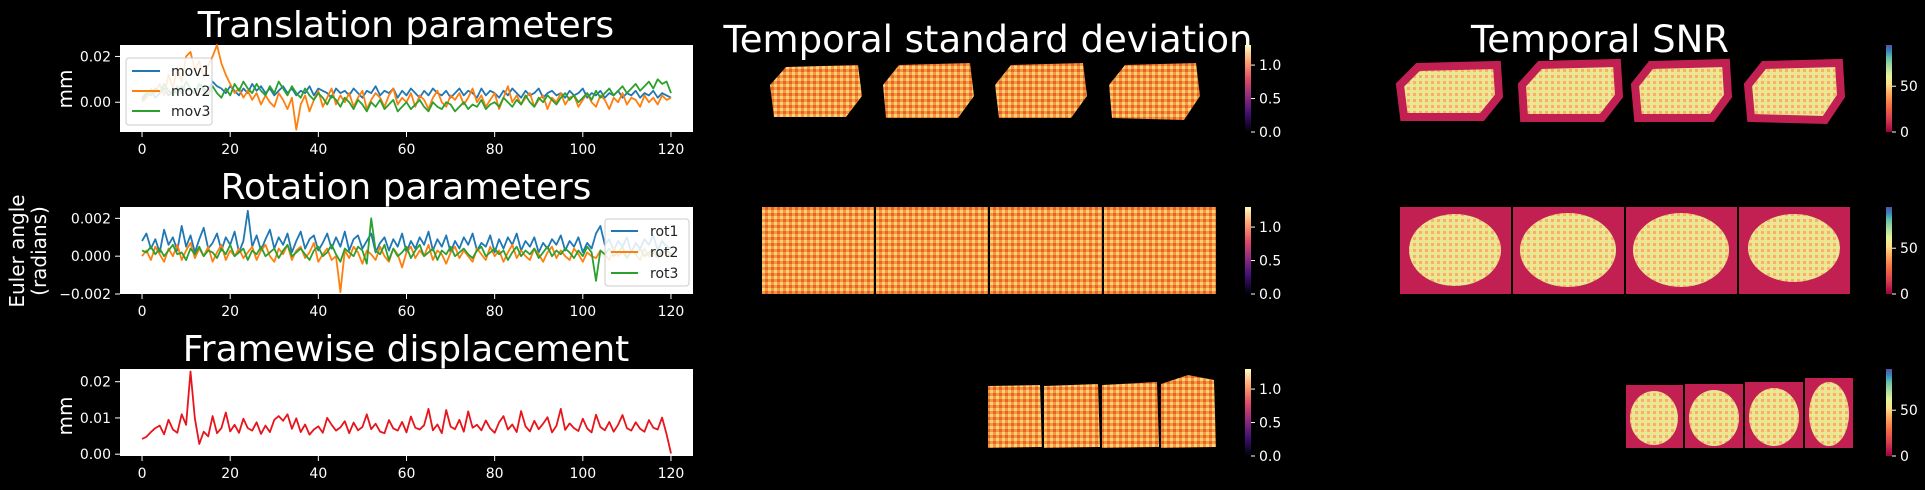  What do you see at coordinates (406, 412) in the screenshot?
I see `framewise-series-fd` at bounding box center [406, 412].